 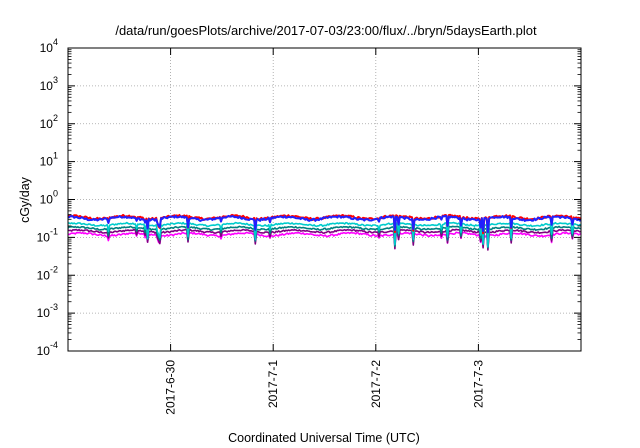 What do you see at coordinates (55, 194) in the screenshot?
I see `y-tick-exponent: 0` at bounding box center [55, 194].